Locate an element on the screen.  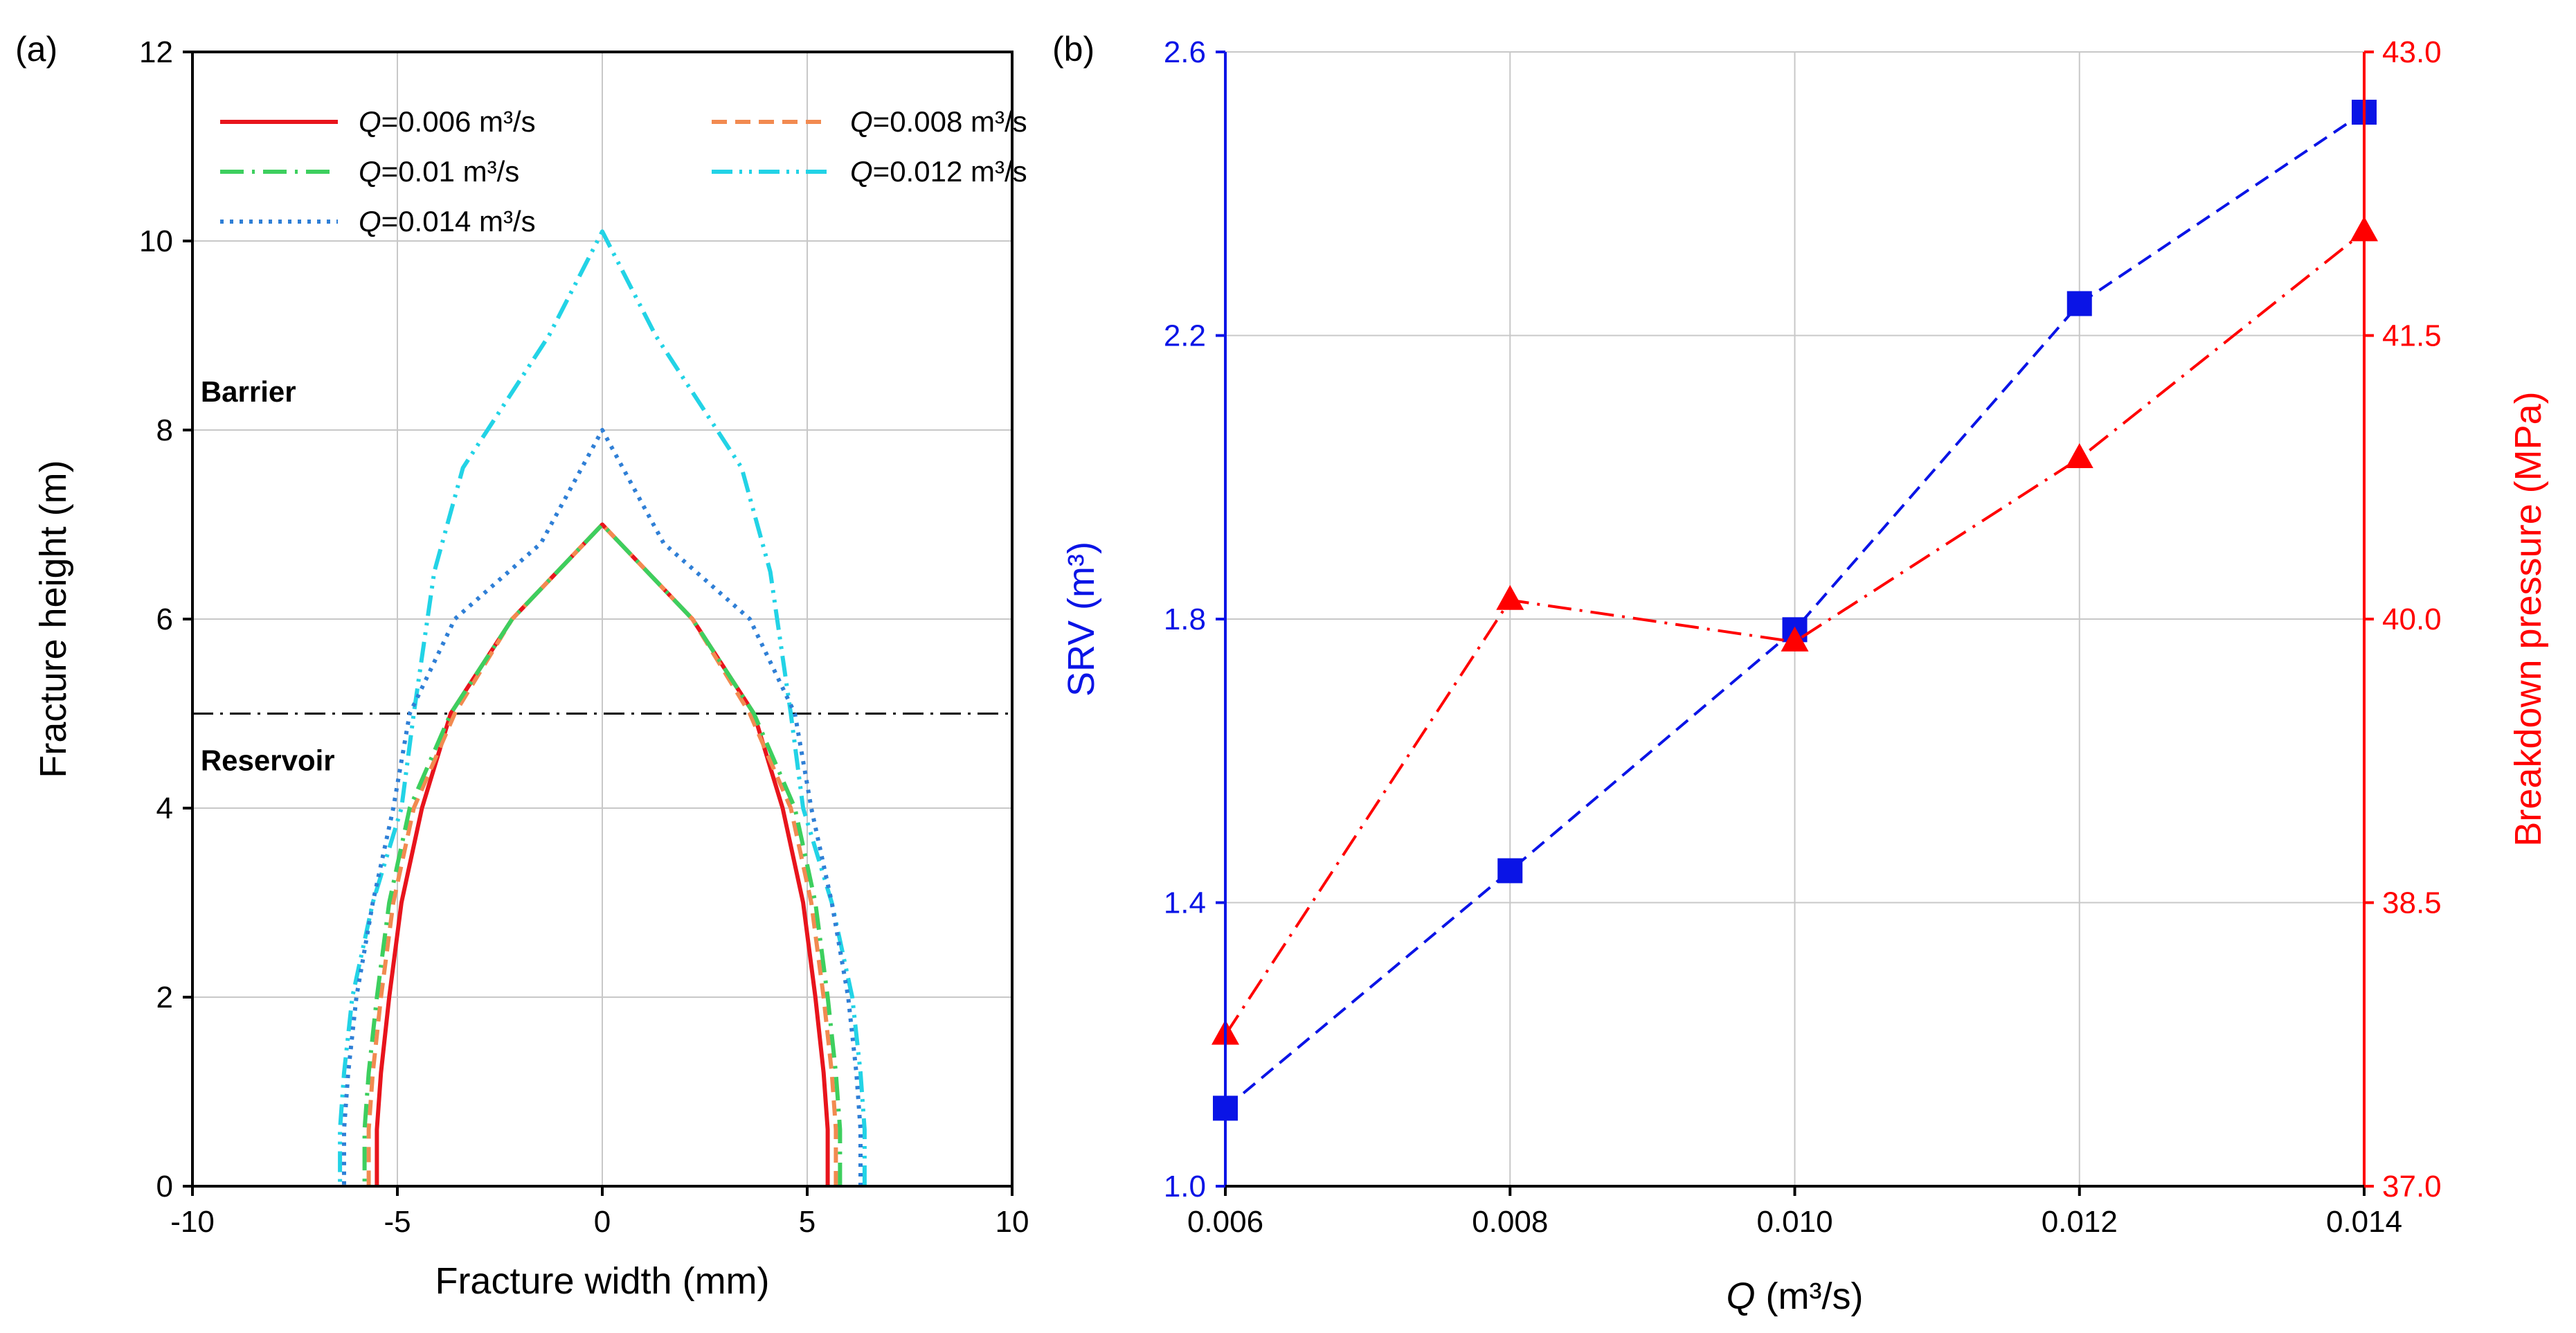
legend-entry: Q=0.006 m³/s is located at coordinates (447, 122).